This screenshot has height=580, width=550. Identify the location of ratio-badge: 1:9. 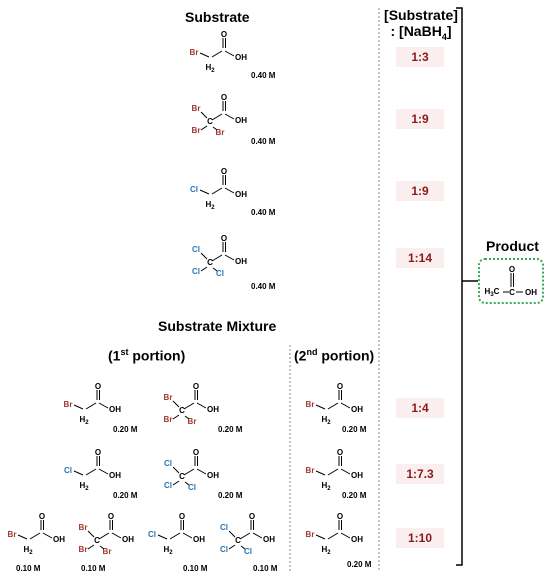
(420, 191).